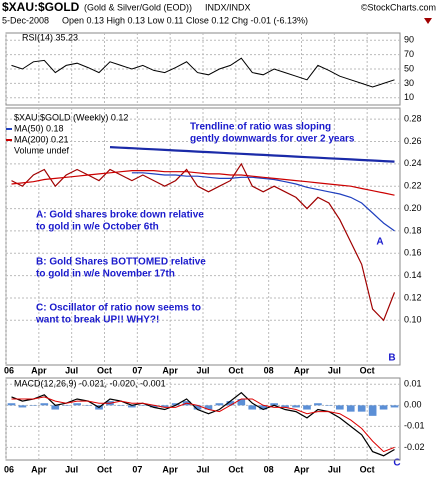 This screenshot has height=480, width=438. I want to click on down-arrow, so click(428, 21).